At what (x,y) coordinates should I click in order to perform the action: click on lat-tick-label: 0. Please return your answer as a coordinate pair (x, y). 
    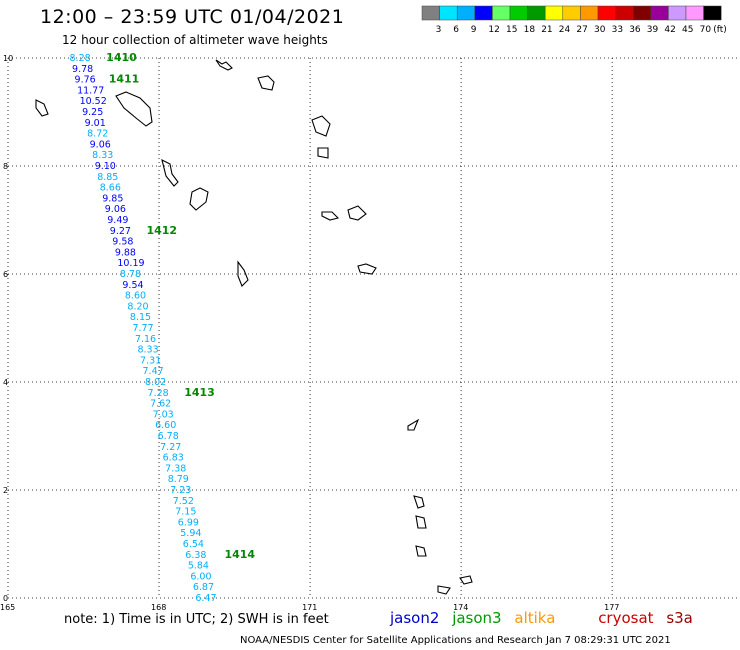
    Looking at the image, I should click on (5, 598).